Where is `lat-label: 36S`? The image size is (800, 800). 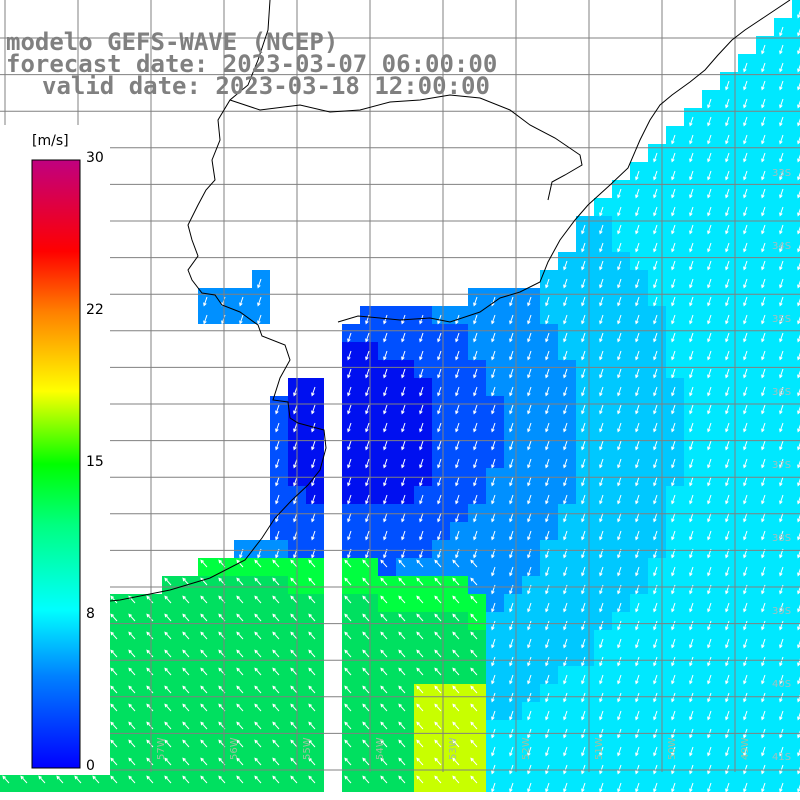
lat-label: 36S is located at coordinates (781, 392).